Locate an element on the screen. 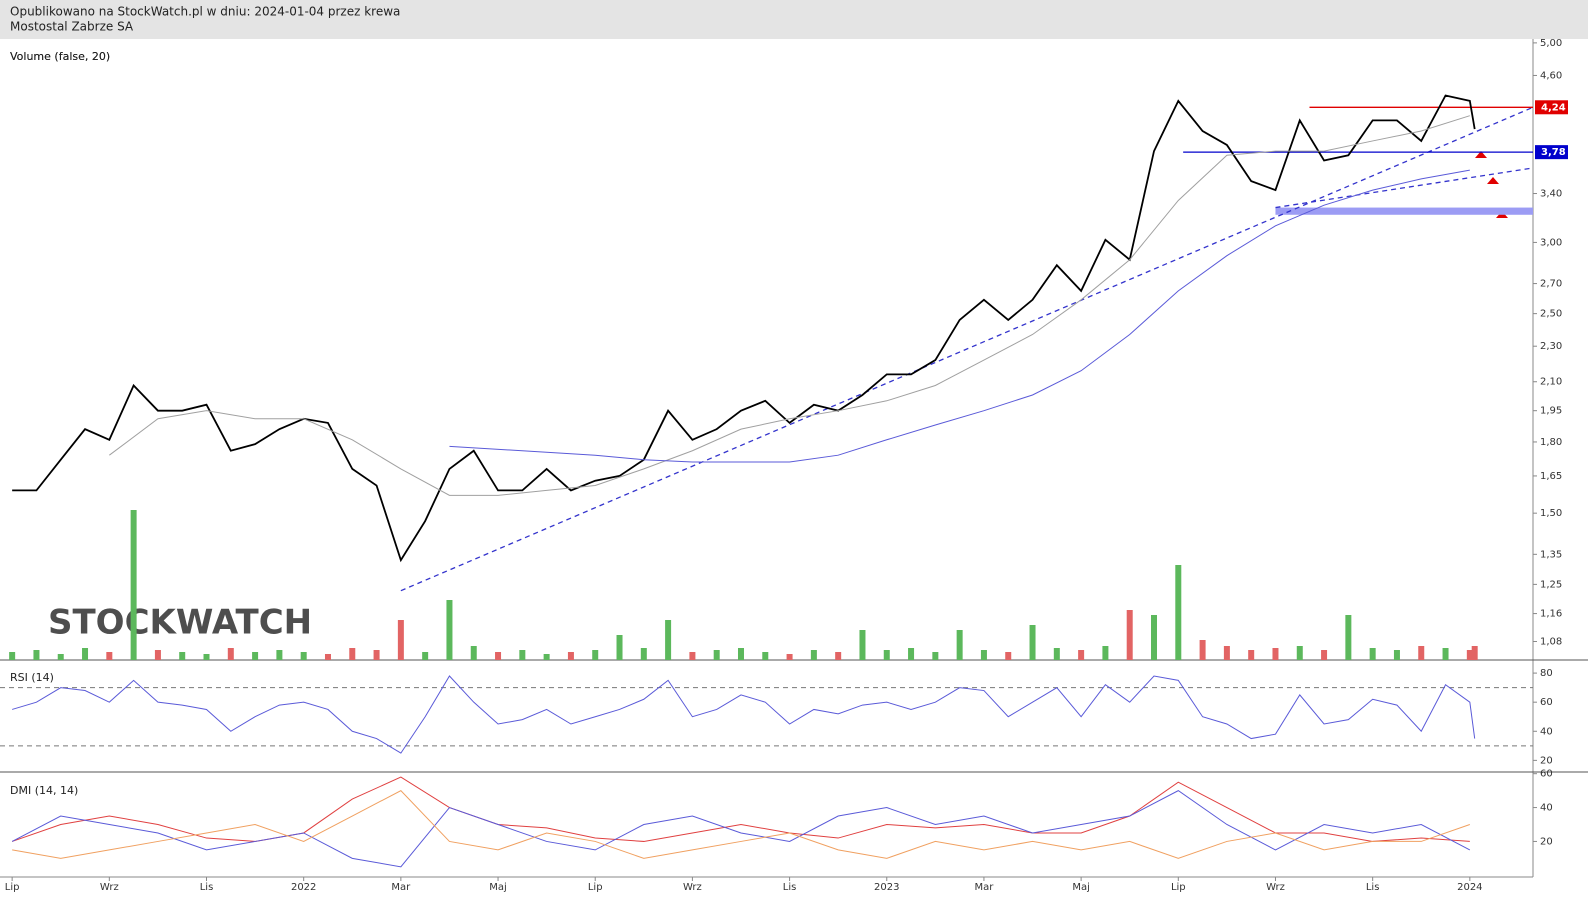 The image size is (1588, 905). y-tick-label: 2,10 is located at coordinates (1551, 382).